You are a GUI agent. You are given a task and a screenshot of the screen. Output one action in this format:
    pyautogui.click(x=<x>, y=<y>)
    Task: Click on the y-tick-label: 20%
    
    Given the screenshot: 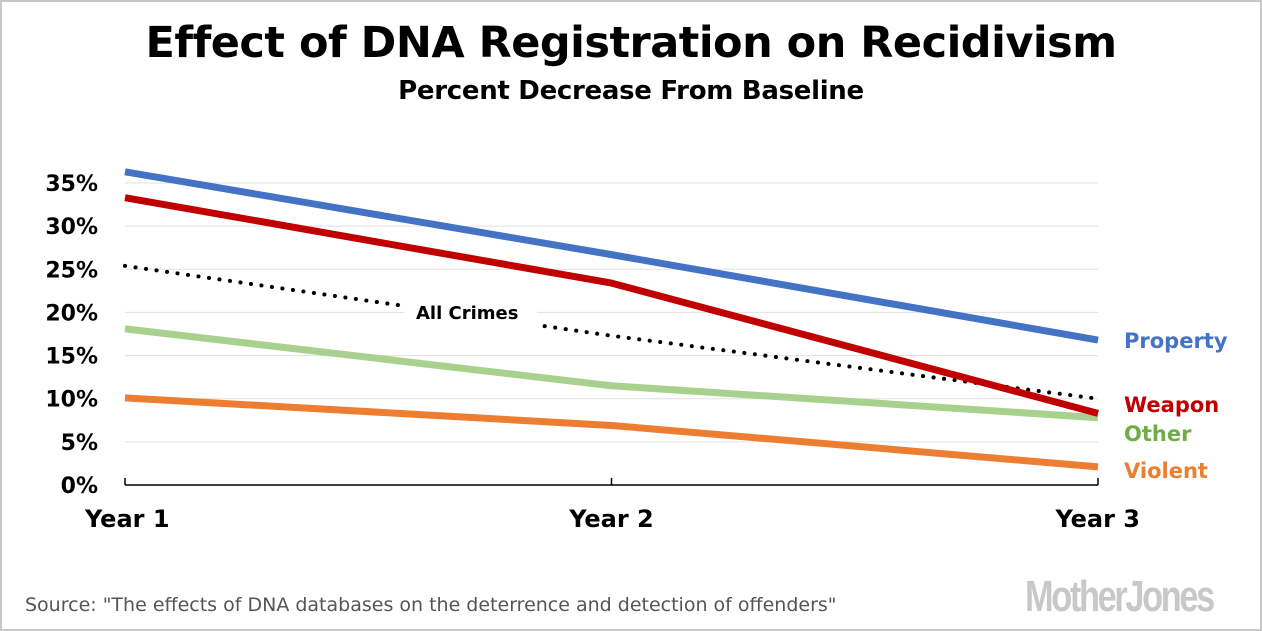 What is the action you would take?
    pyautogui.click(x=71, y=313)
    